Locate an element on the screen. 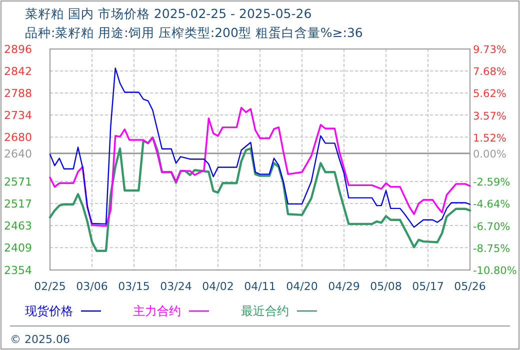 This screenshot has height=350, width=520. y2-tick-label: 7.68% is located at coordinates (489, 72).